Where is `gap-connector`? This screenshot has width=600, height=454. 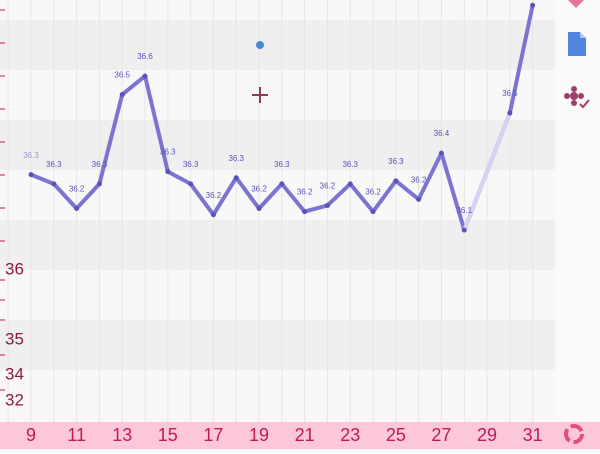 gap-connector is located at coordinates (487, 172).